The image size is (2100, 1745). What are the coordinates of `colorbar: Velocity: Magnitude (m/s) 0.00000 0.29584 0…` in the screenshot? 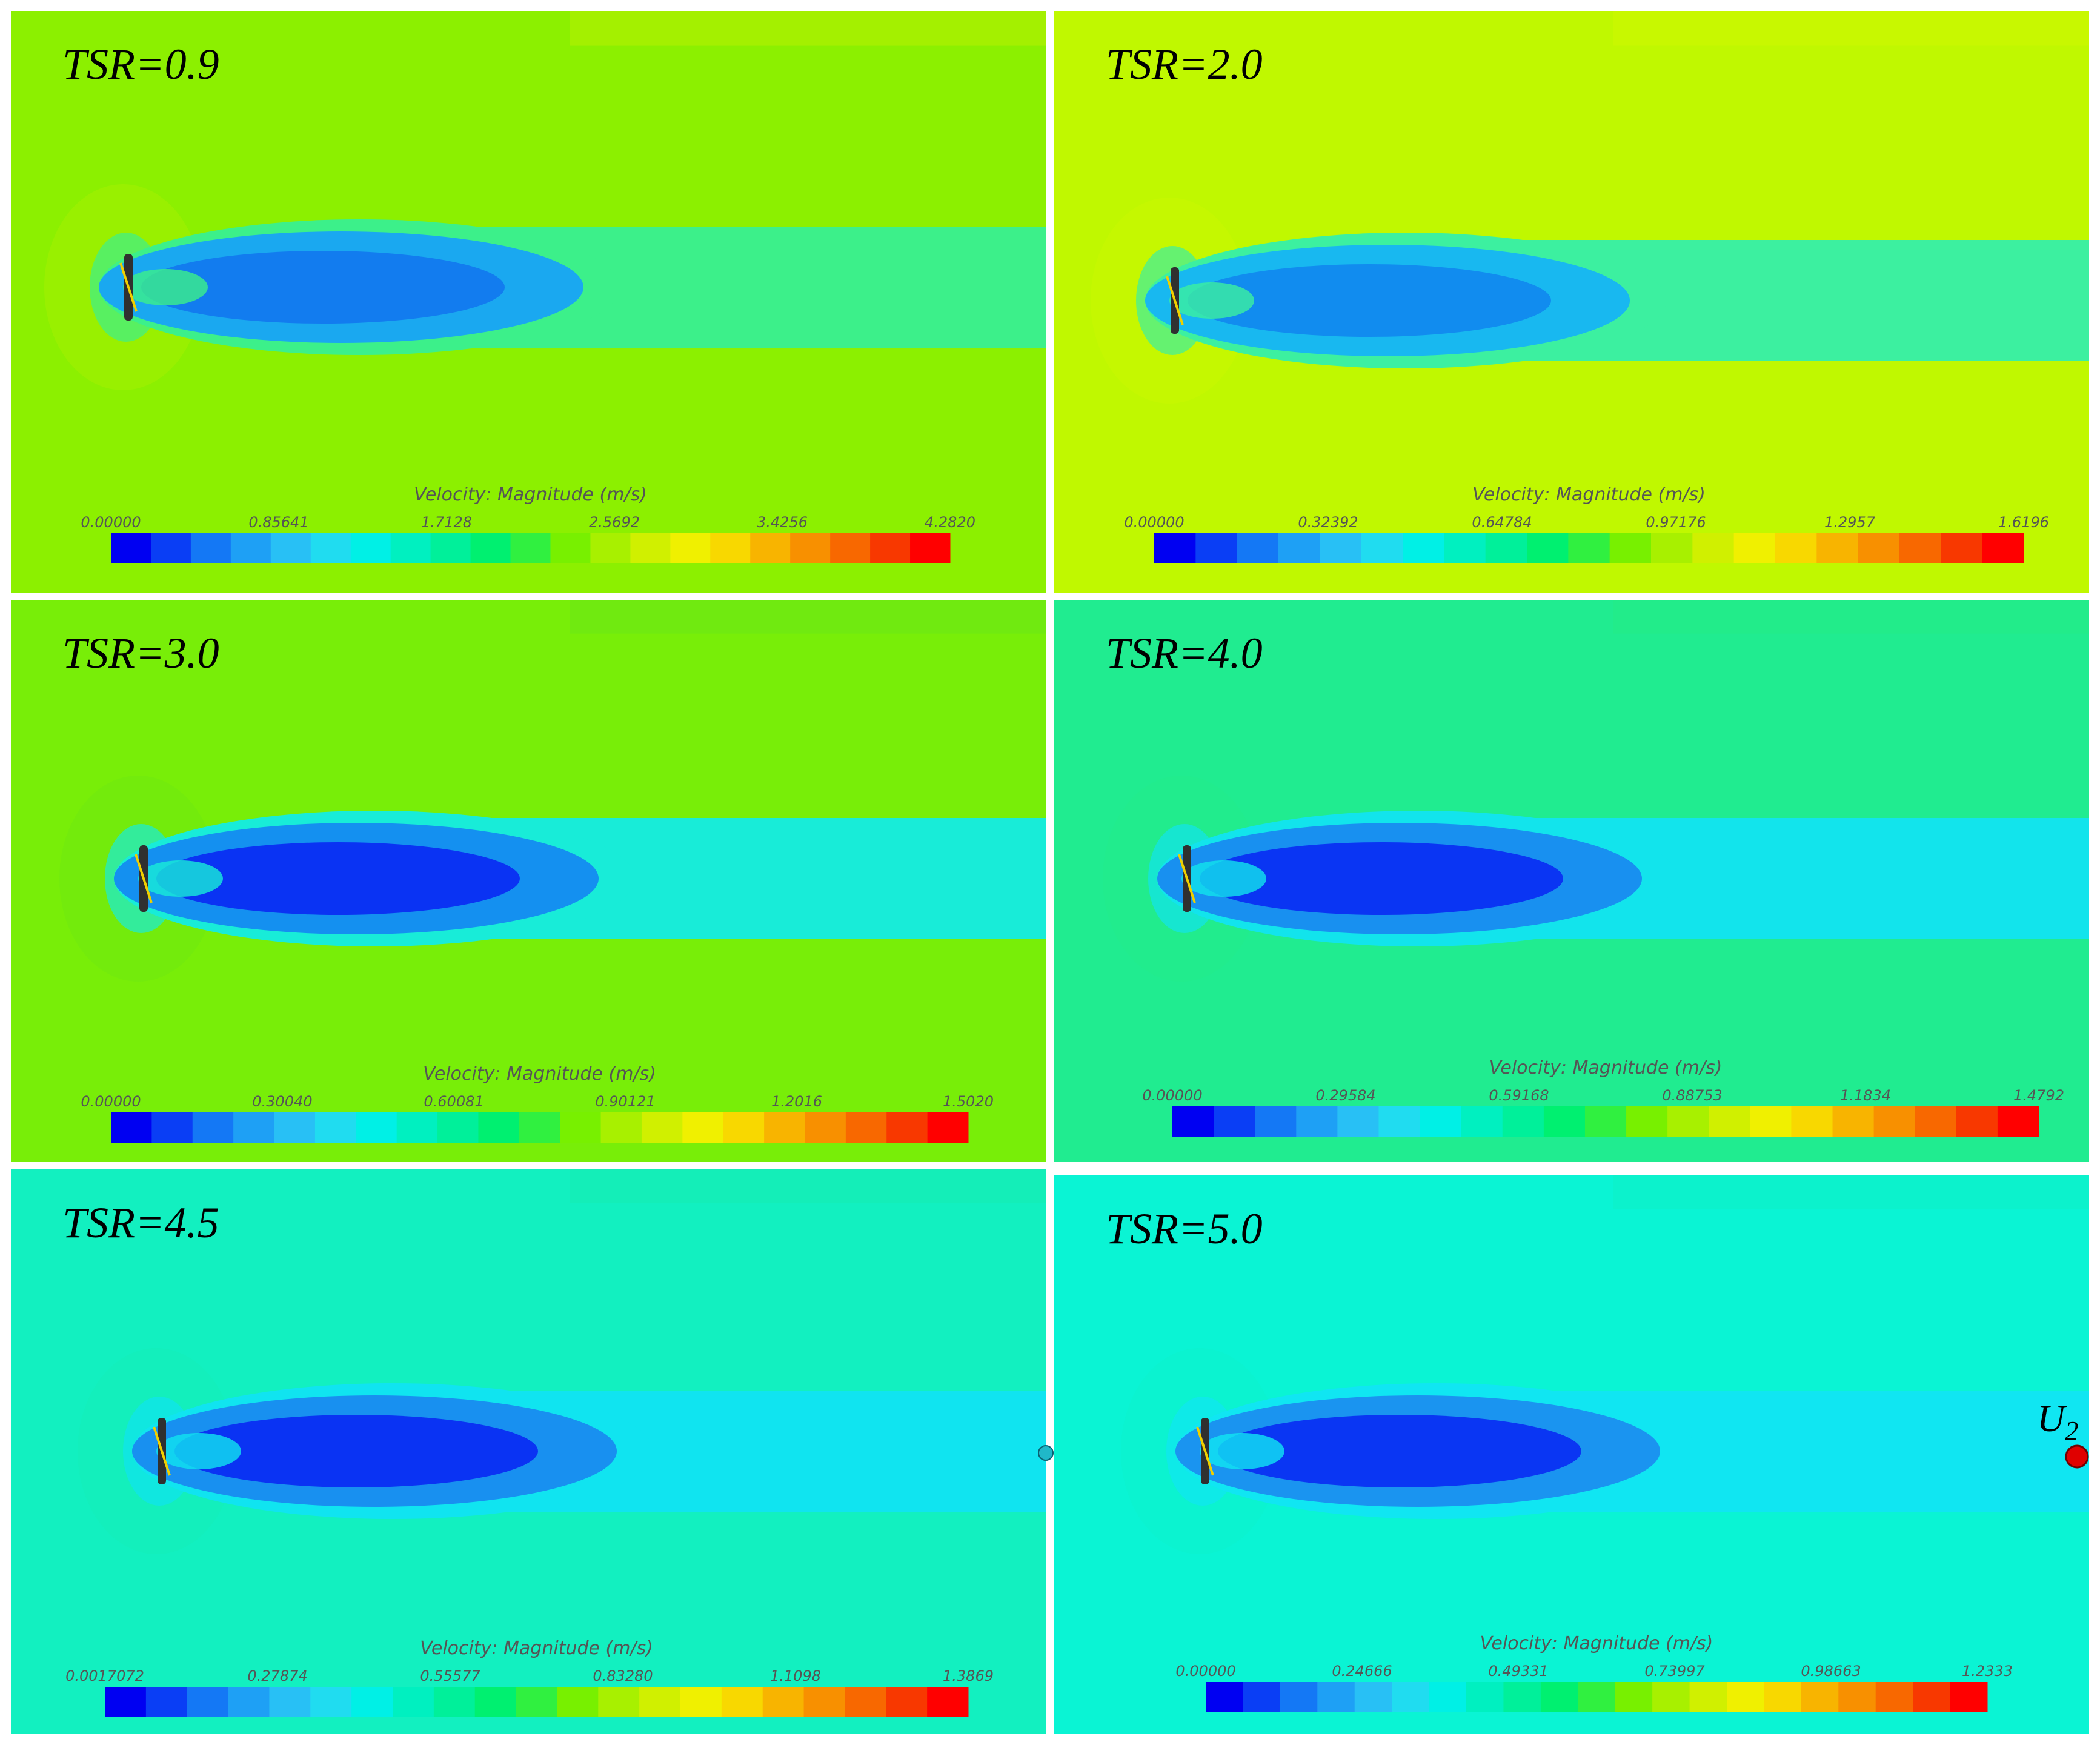 It's located at (1603, 1097).